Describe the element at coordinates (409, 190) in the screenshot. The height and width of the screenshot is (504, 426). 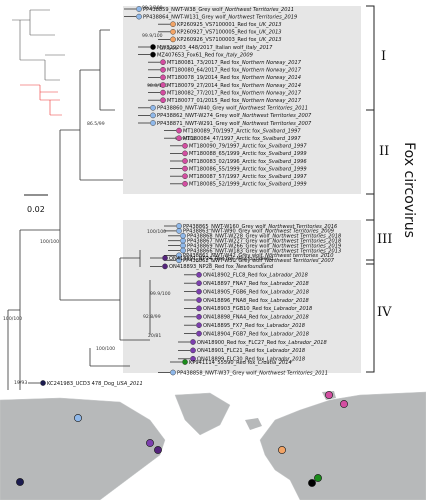
I see `figure-title: Fox circovirus` at that location.